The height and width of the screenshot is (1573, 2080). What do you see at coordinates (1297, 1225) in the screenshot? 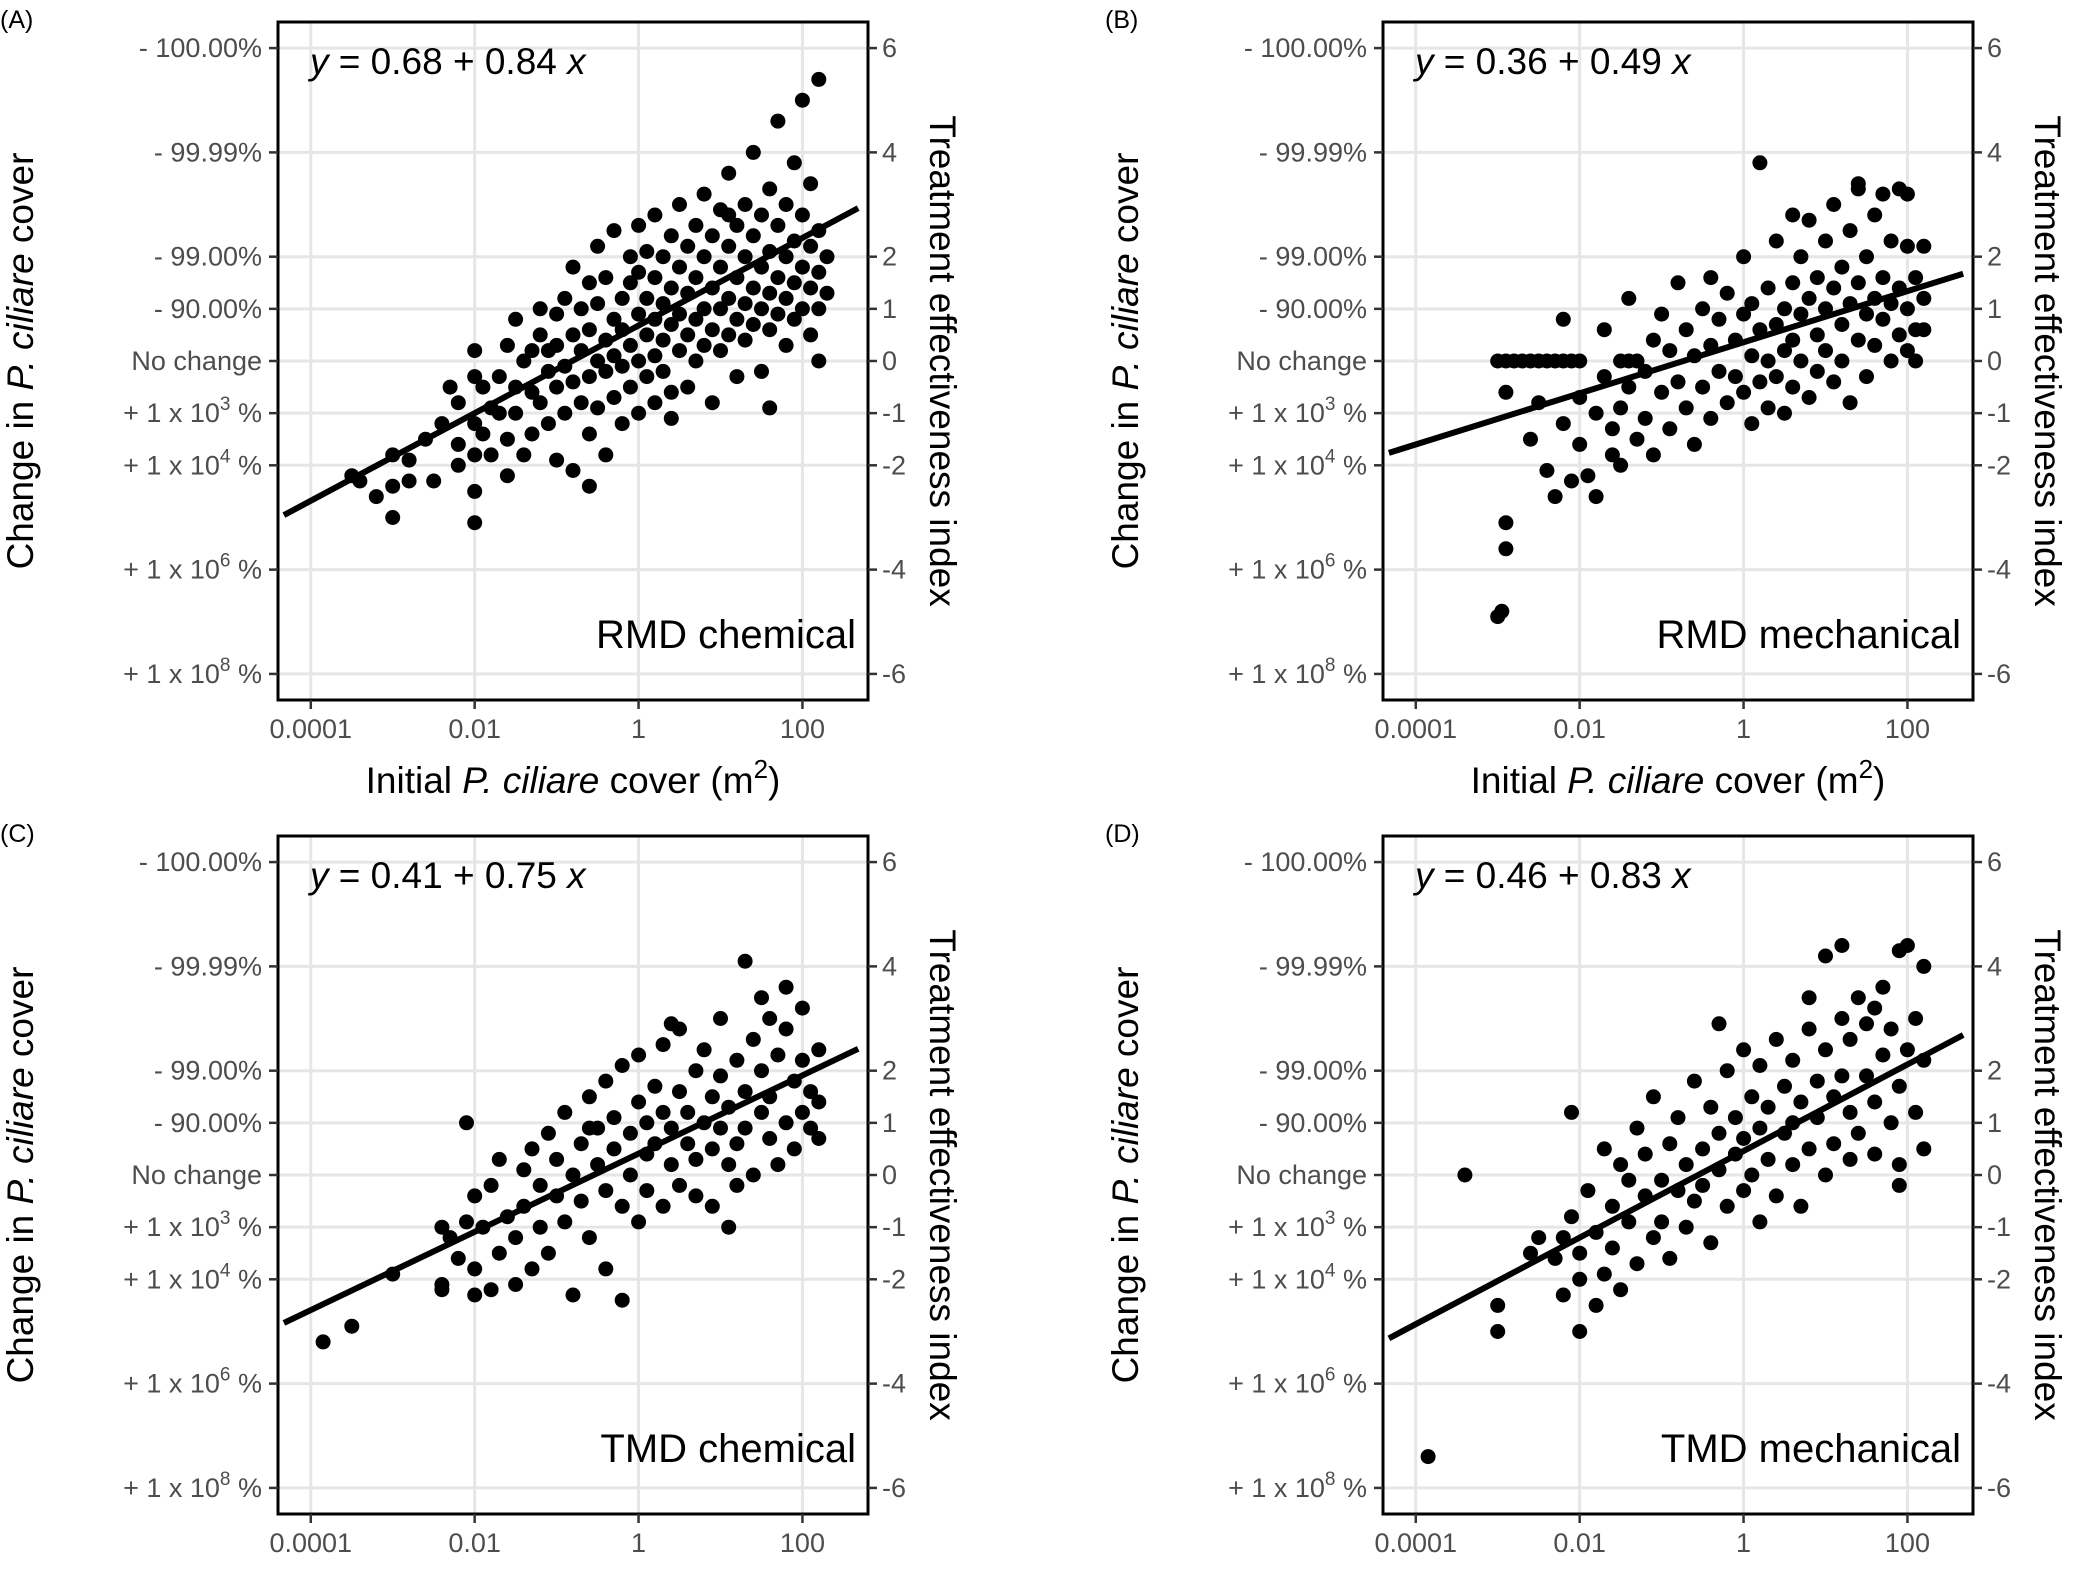
I see `left-tick-label: + 1 x 103 %` at bounding box center [1297, 1225].